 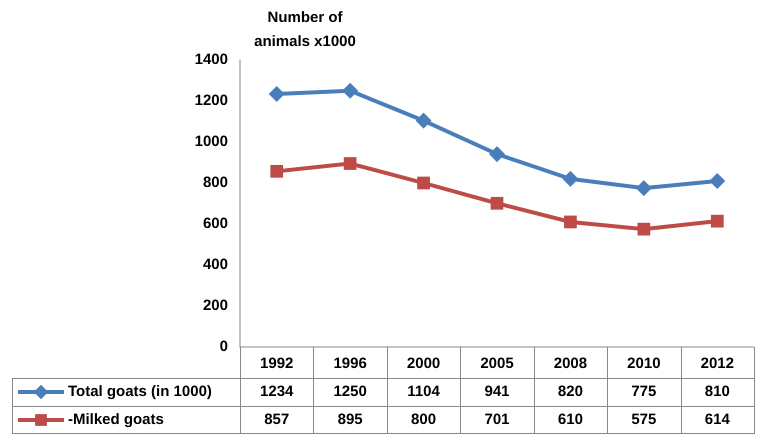 What do you see at coordinates (215, 223) in the screenshot?
I see `y-tick-label: 600` at bounding box center [215, 223].